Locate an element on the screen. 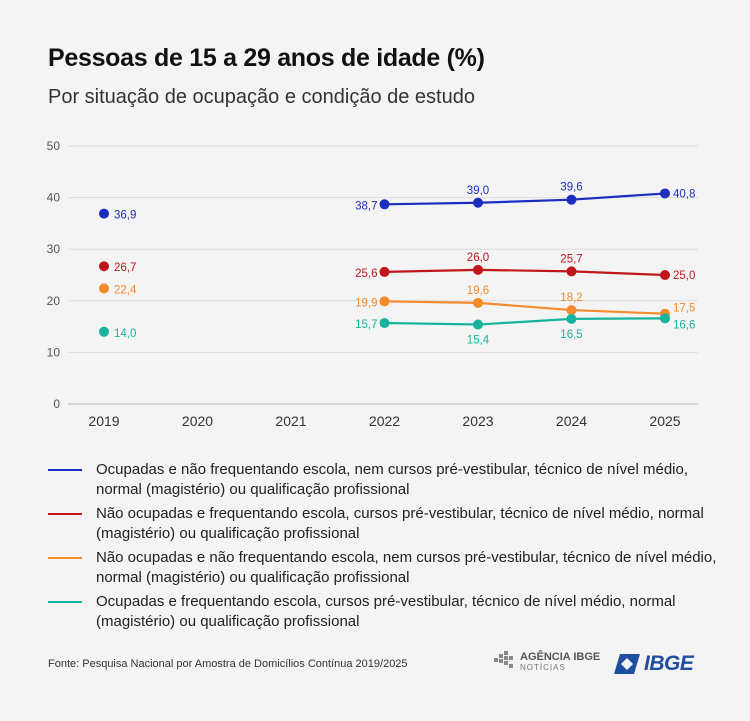 The width and height of the screenshot is (750, 721). data-label: 22,4 is located at coordinates (125, 290).